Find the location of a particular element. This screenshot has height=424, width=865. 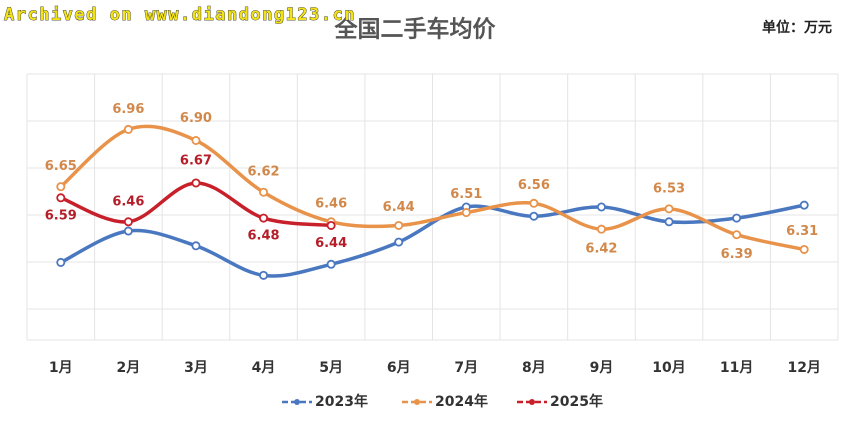

data-label: 6.59 is located at coordinates (61, 215).